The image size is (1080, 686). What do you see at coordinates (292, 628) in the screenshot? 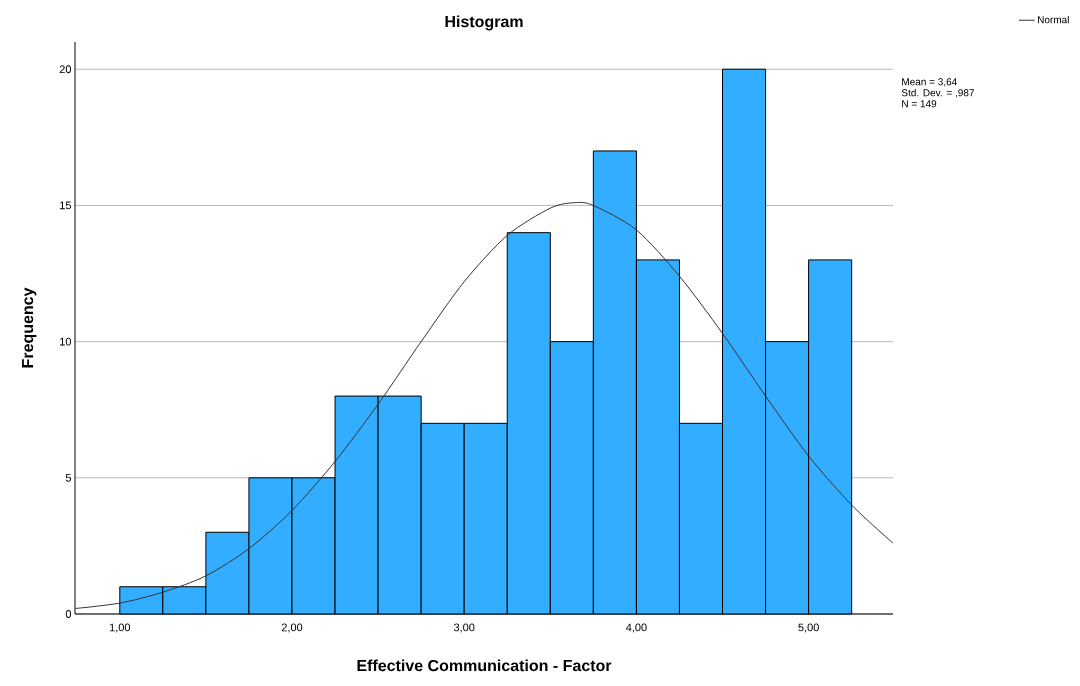
I see `x-tick-label: 2,00` at bounding box center [292, 628].